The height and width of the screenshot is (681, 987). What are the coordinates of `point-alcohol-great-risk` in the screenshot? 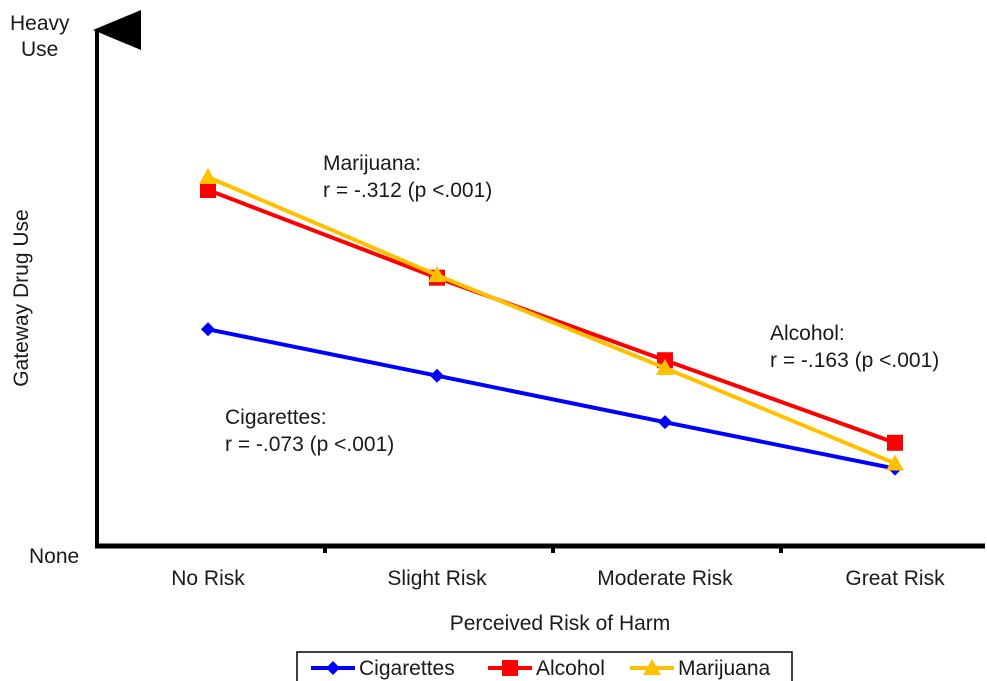 It's located at (895, 442).